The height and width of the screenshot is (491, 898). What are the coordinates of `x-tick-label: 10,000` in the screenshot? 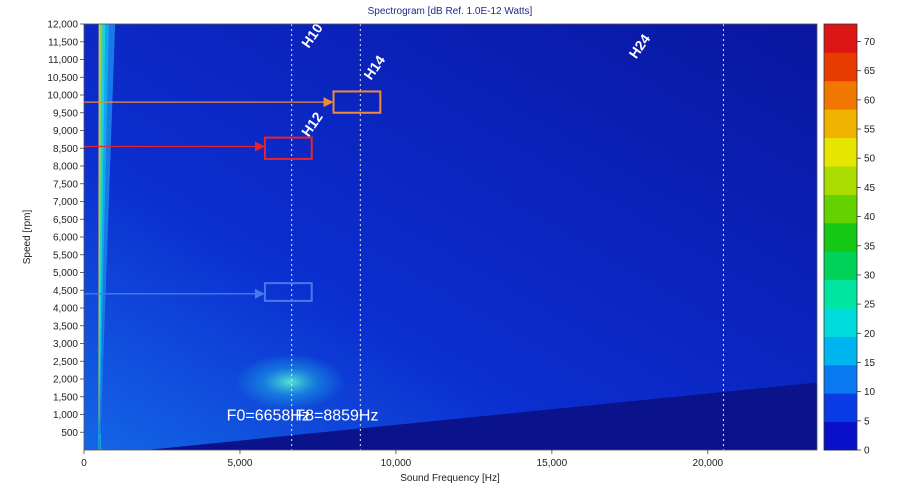 It's located at (396, 463).